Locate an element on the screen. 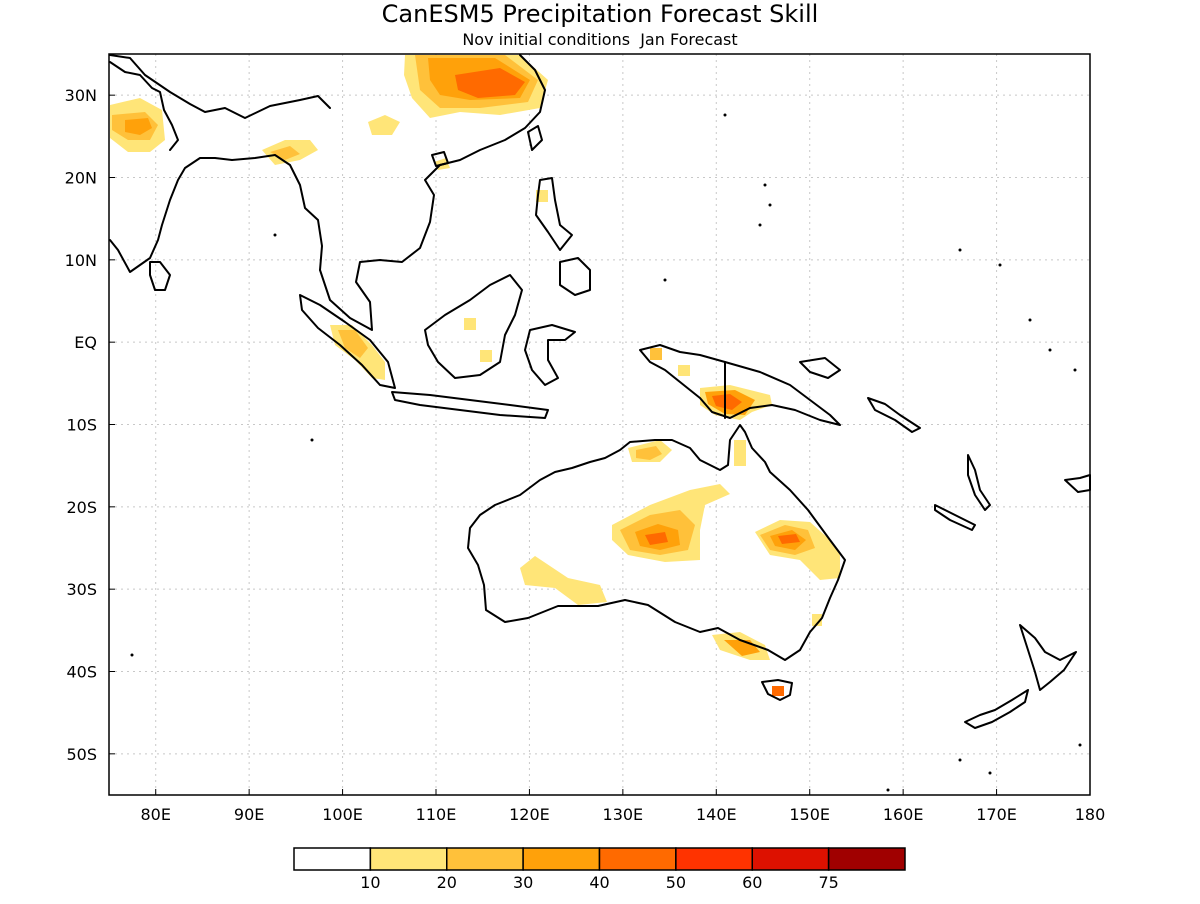 This screenshot has height=904, width=1200. skill-patch-cape-york is located at coordinates (740, 453).